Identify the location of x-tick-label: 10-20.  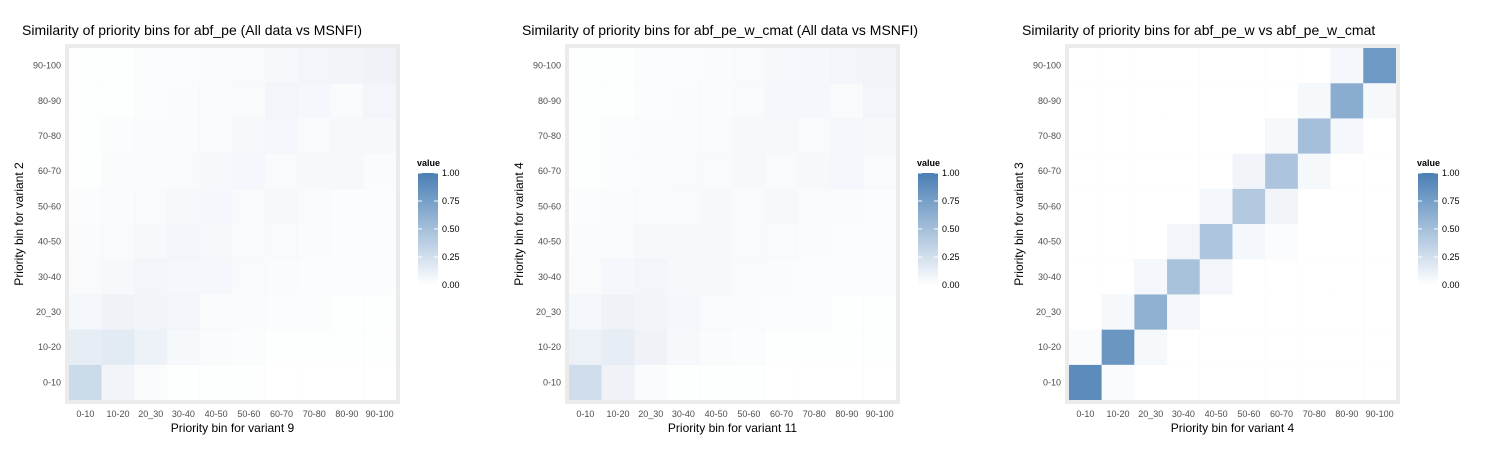
(1118, 414).